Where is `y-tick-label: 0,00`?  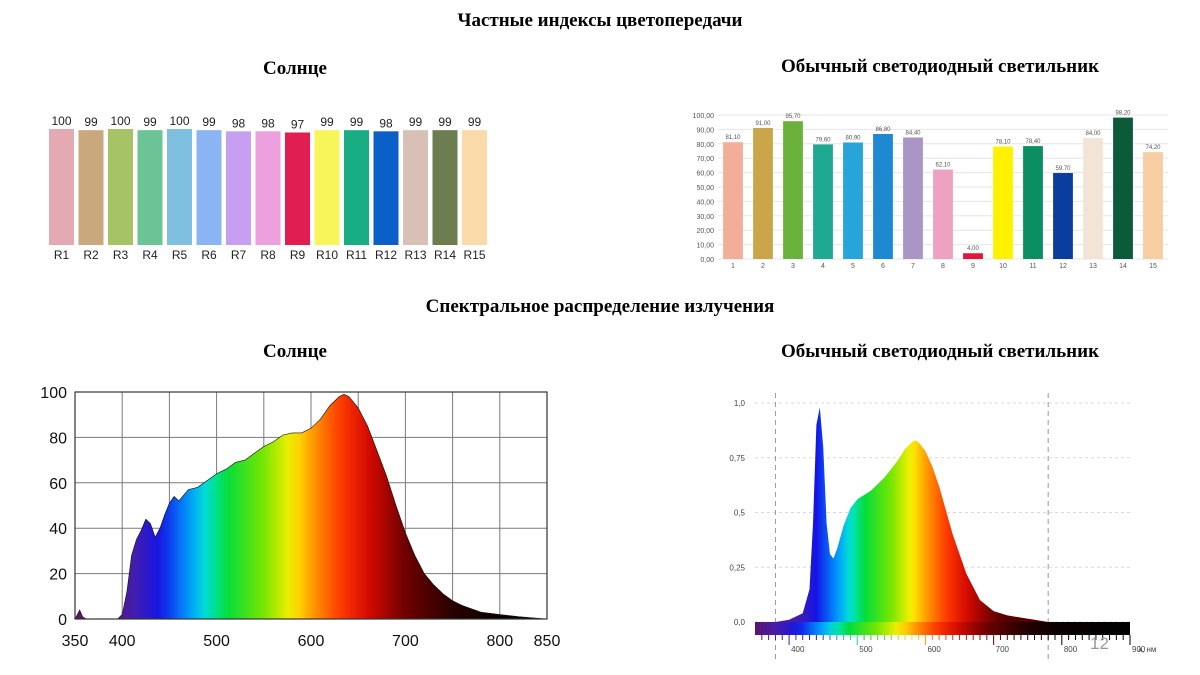 y-tick-label: 0,00 is located at coordinates (707, 260).